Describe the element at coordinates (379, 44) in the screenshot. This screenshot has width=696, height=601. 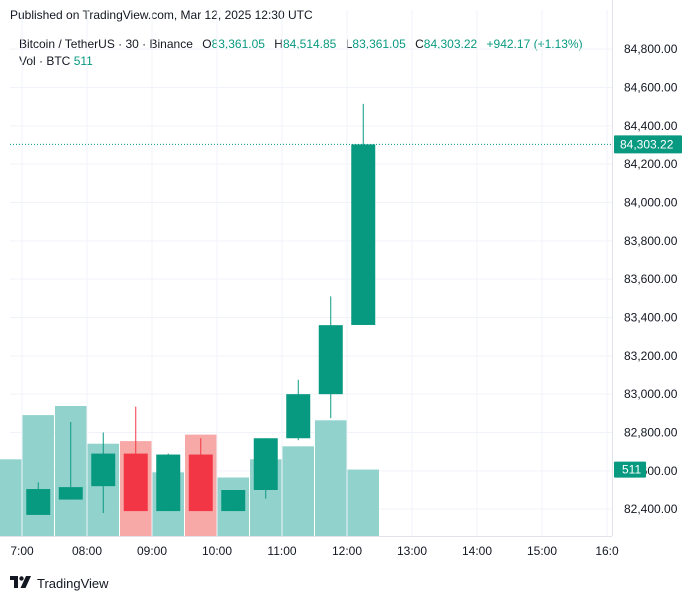
I see `low-value: 83,361.05` at that location.